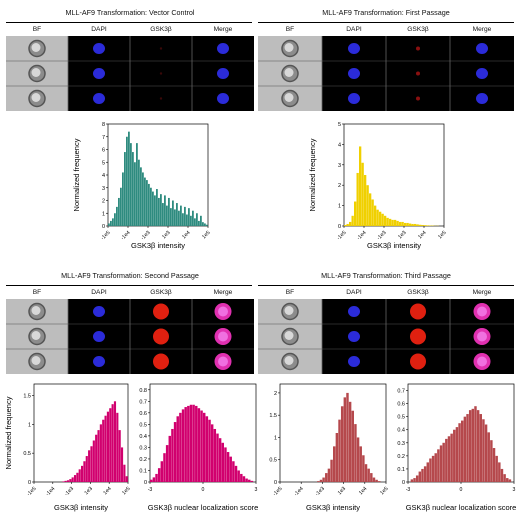 This screenshot has height=516, width=520. I want to click on panel-title-4: MLL-AF9 Transformation: Third Passage, so click(386, 275).